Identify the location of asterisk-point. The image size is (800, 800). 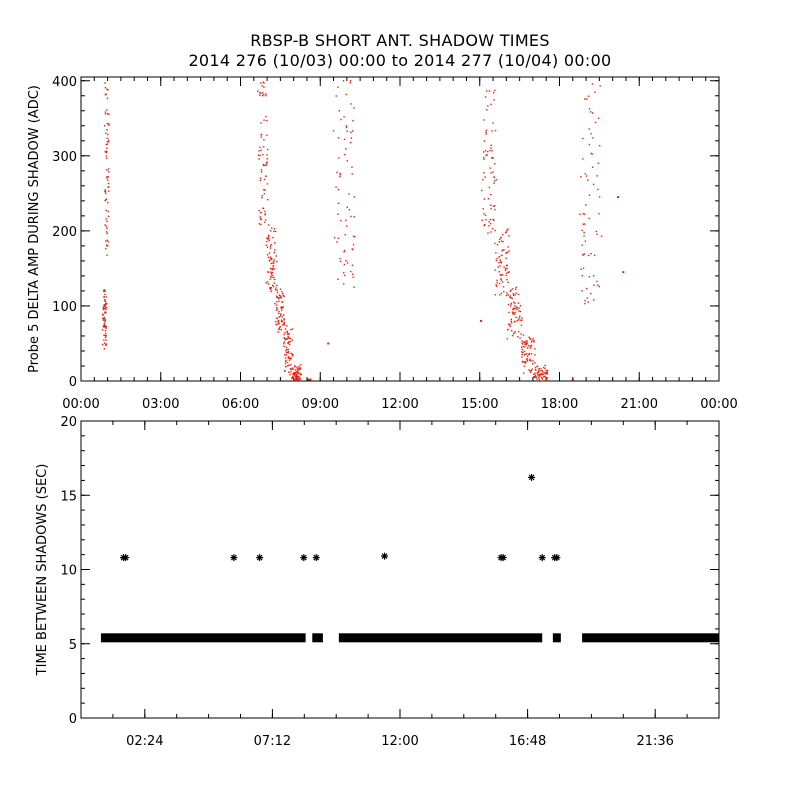
(385, 556).